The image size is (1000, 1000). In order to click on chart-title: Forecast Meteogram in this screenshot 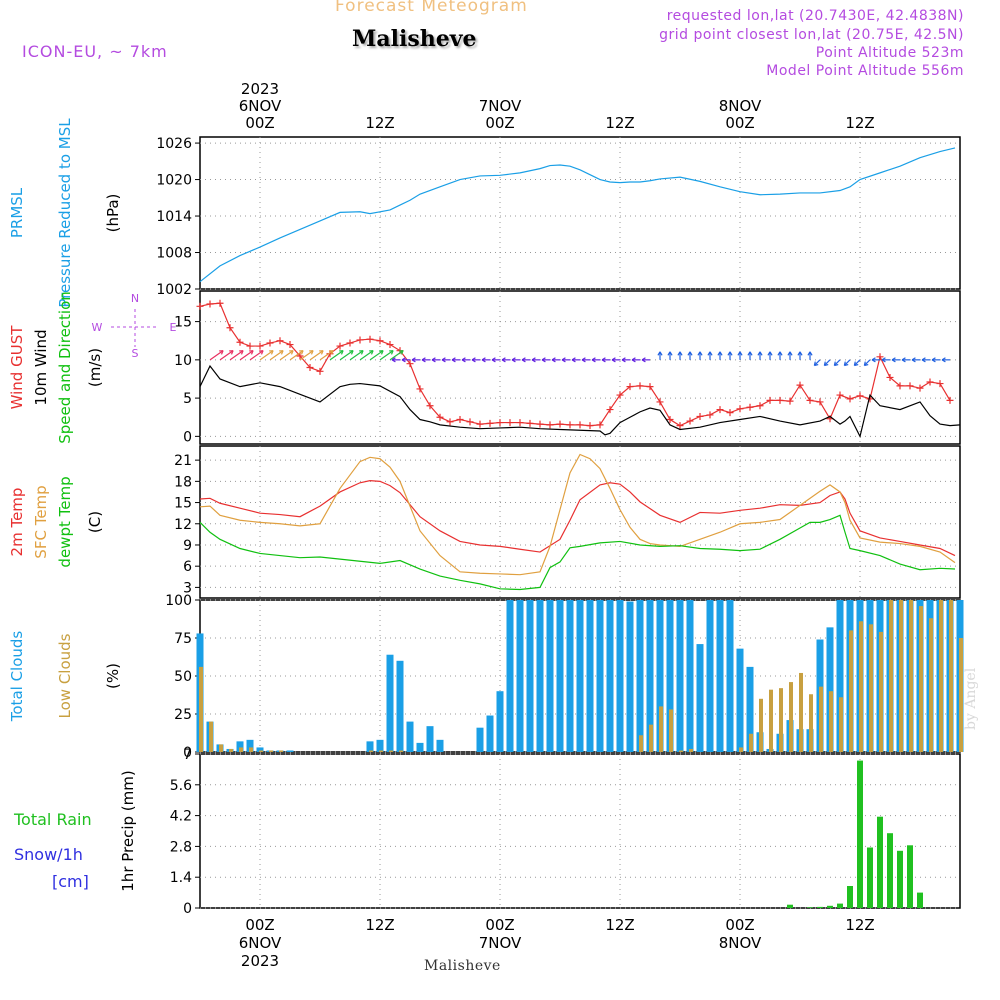, I will do `click(431, 8)`.